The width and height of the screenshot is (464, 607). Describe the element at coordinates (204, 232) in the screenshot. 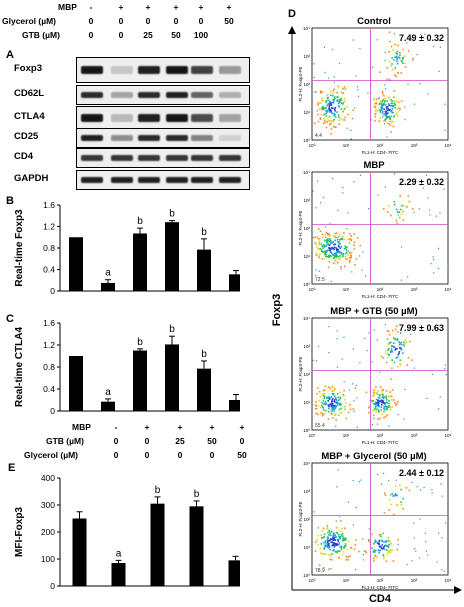

I see `significance-label: b` at that location.